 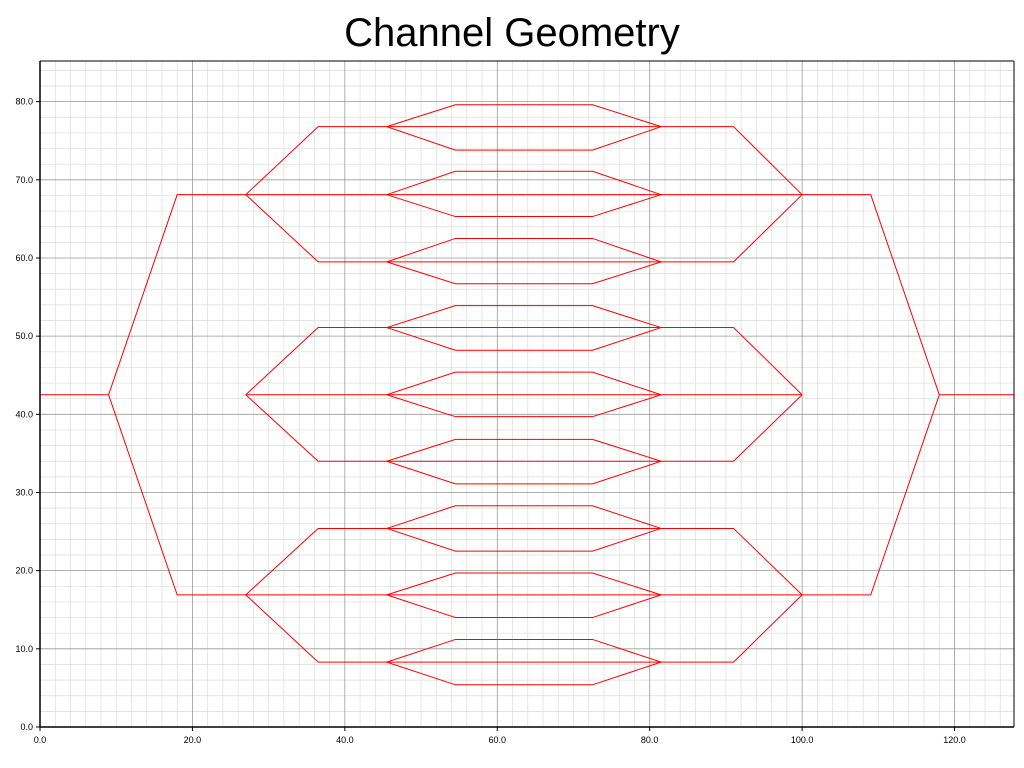 I want to click on y-tick-label: 70.0, so click(x=24, y=180).